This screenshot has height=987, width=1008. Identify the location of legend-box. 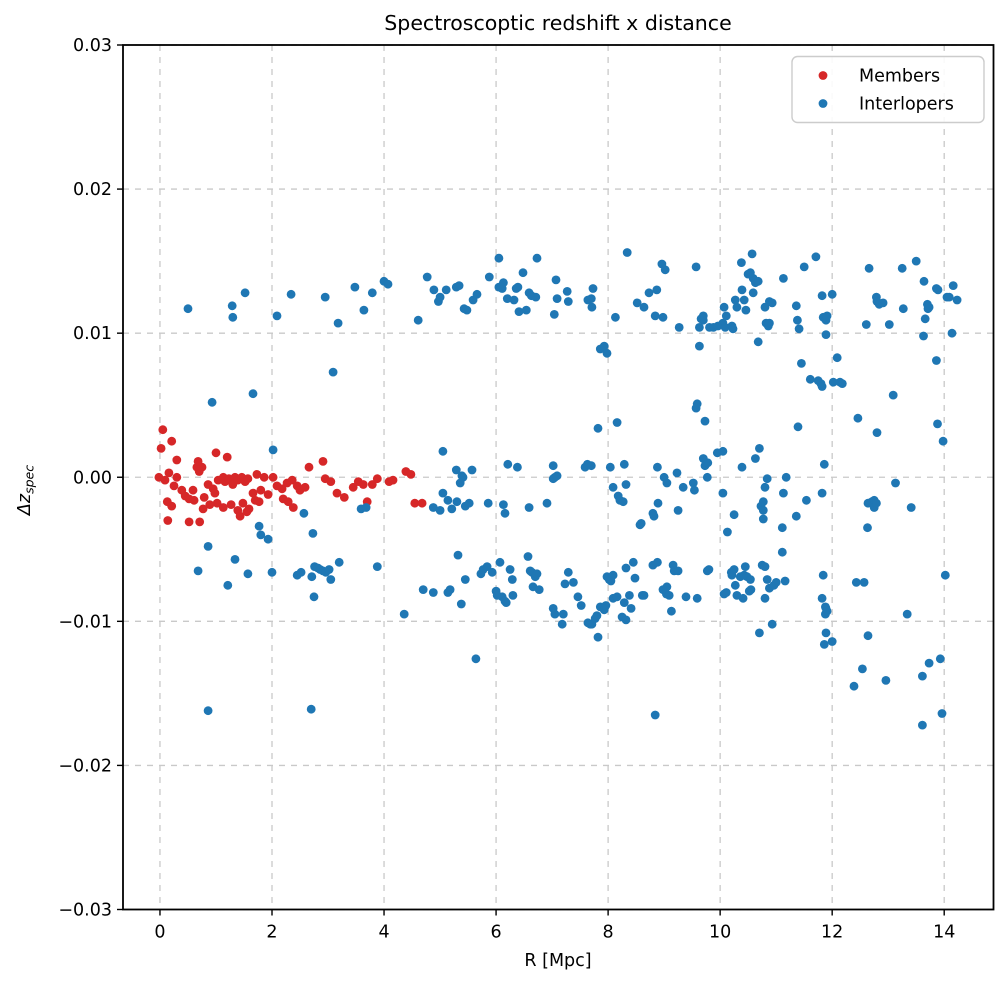
(888, 89).